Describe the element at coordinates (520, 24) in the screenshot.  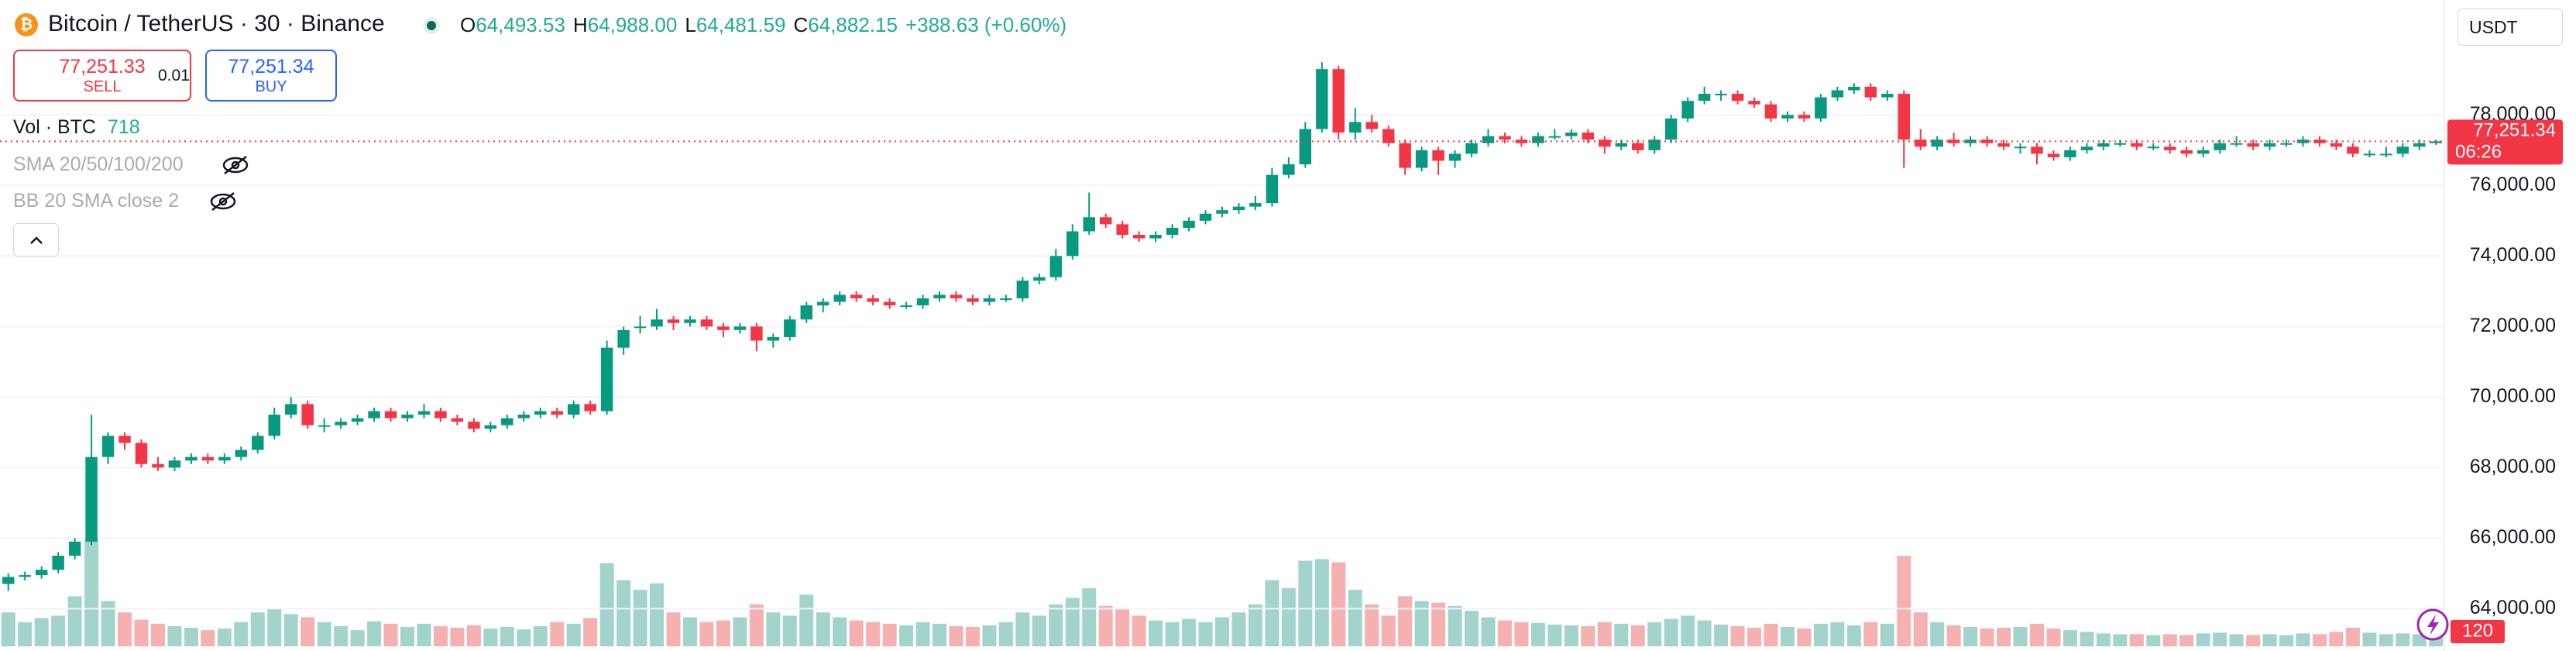
I see `ohlc-value: 64,493.53` at that location.